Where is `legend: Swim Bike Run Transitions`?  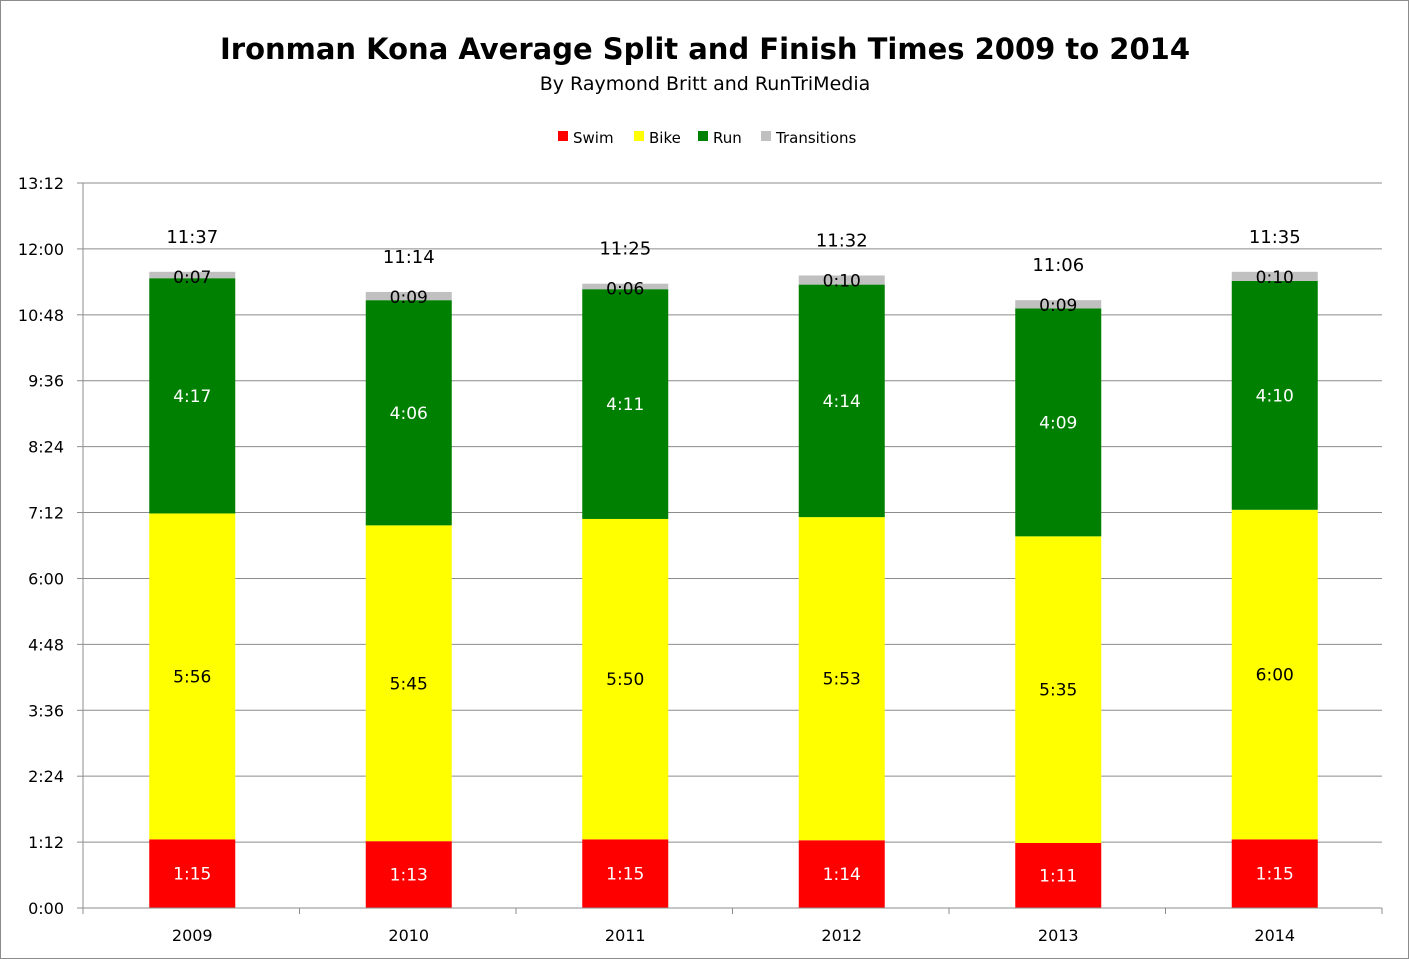
legend: Swim Bike Run Transitions is located at coordinates (707, 138).